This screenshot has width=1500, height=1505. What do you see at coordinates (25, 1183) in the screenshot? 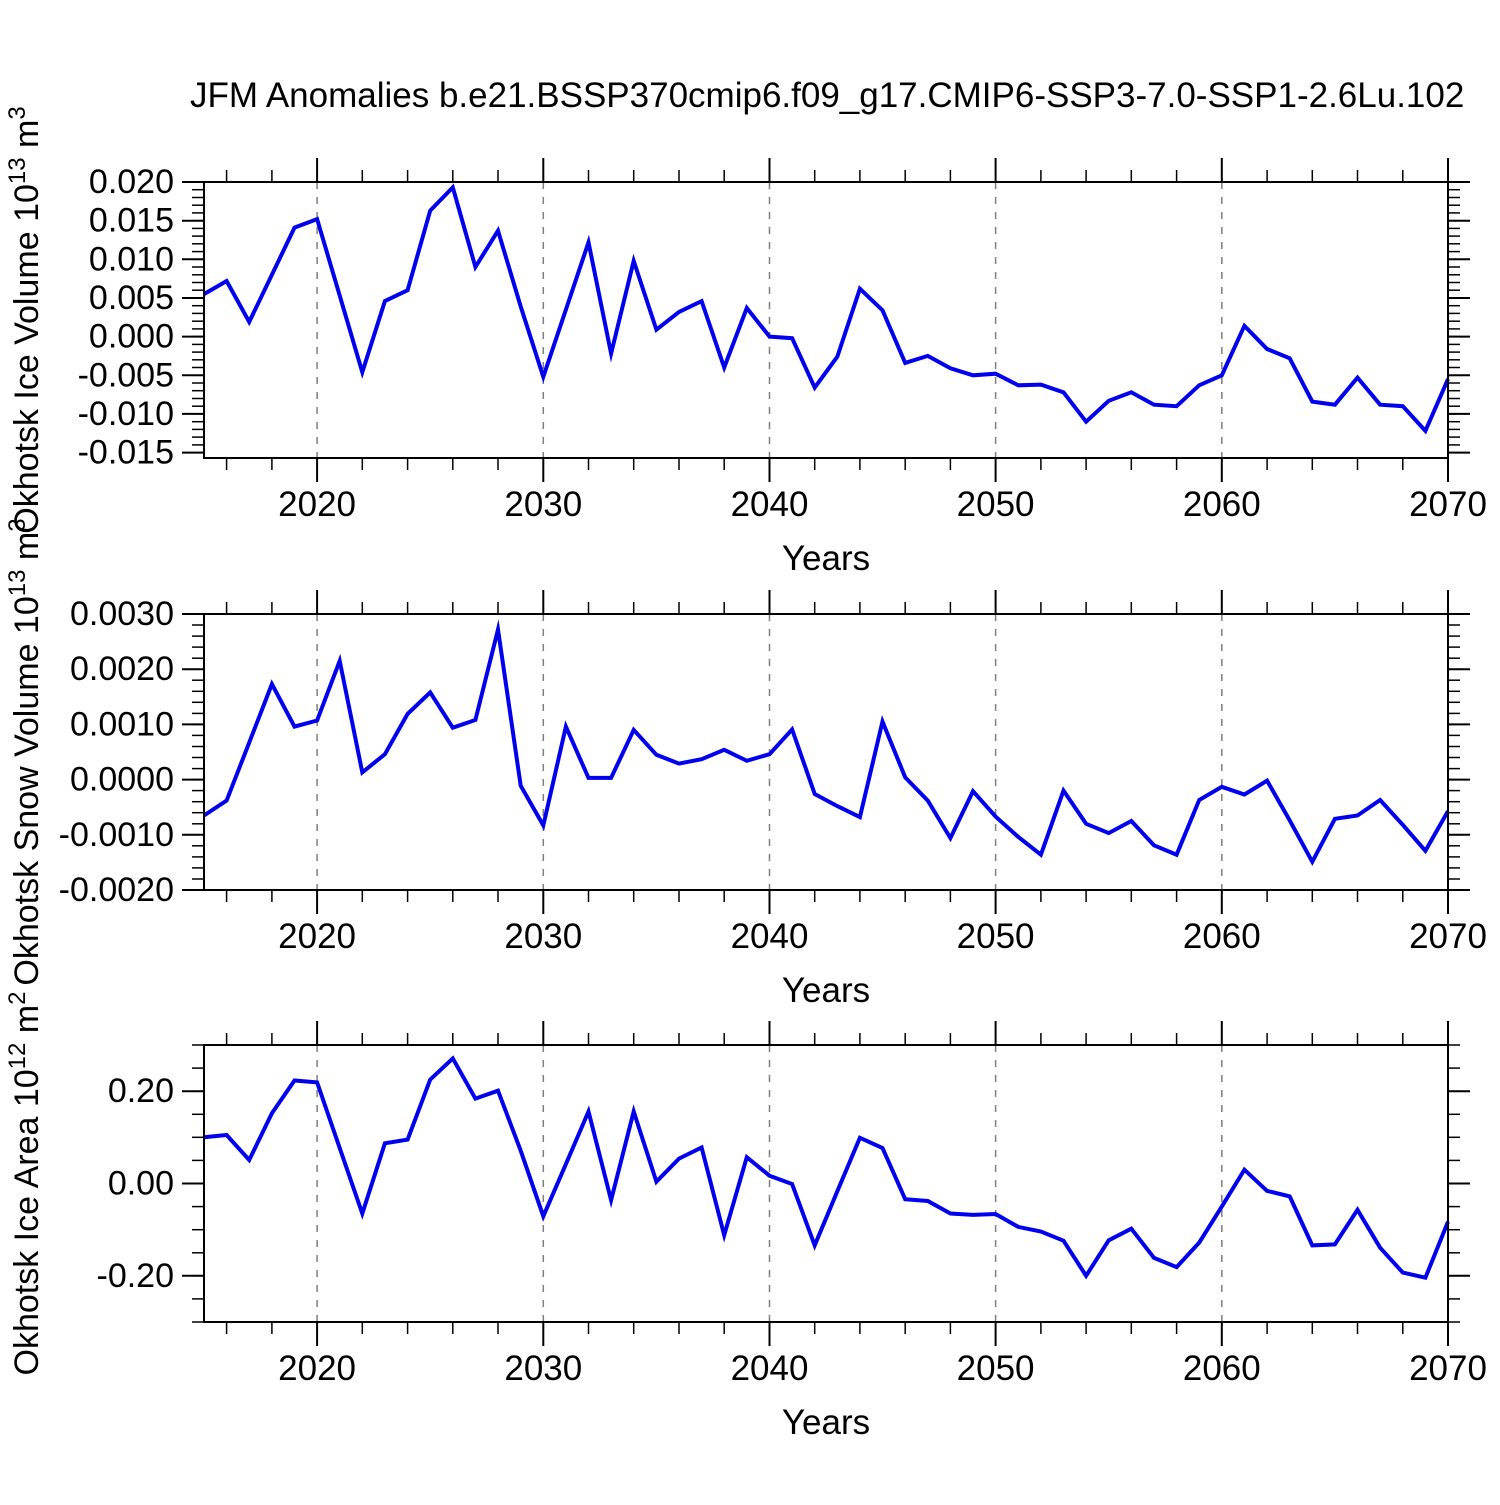
I see `y-axis-title: Okhotsk Ice Area 1012 m2` at bounding box center [25, 1183].